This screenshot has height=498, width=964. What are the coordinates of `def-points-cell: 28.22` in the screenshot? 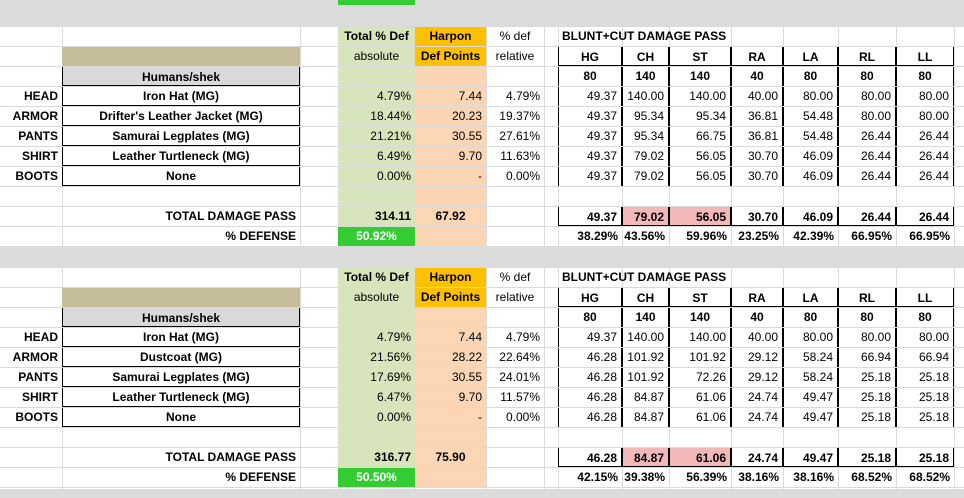 It's located at (450, 357).